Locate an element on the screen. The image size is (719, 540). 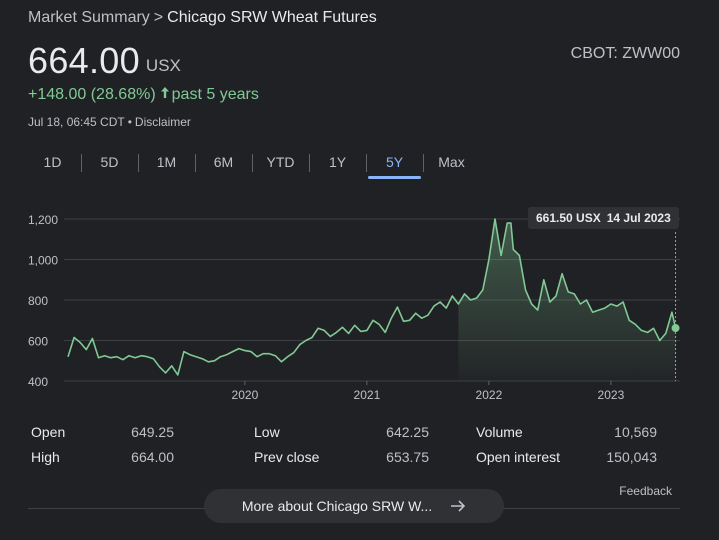
range-tabs: 1D 5D 1M 6M YTD 1Y 5Y Max is located at coordinates (252, 163).